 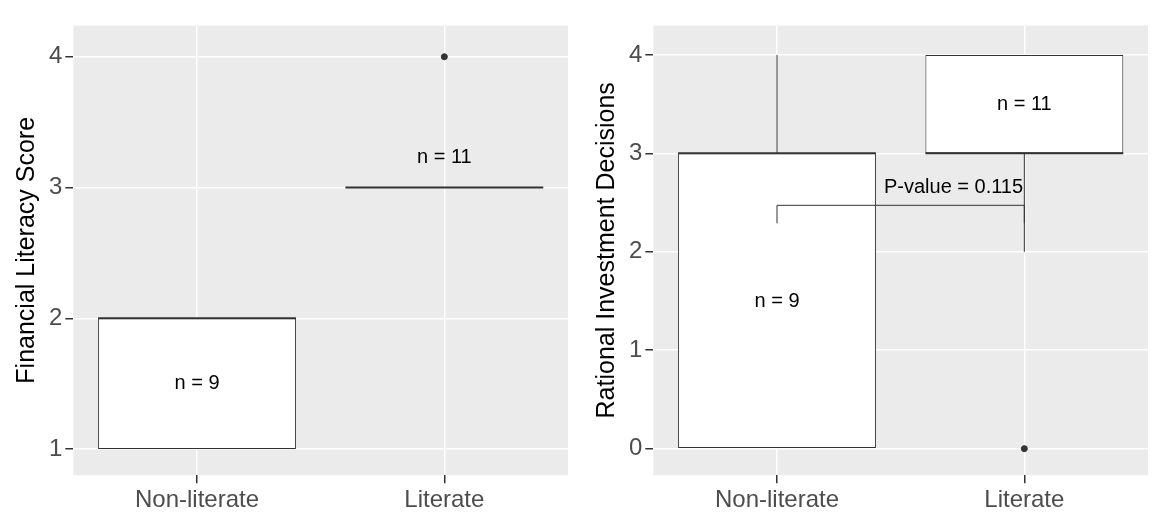 What do you see at coordinates (635, 447) in the screenshot?
I see `y-tick-label: 0` at bounding box center [635, 447].